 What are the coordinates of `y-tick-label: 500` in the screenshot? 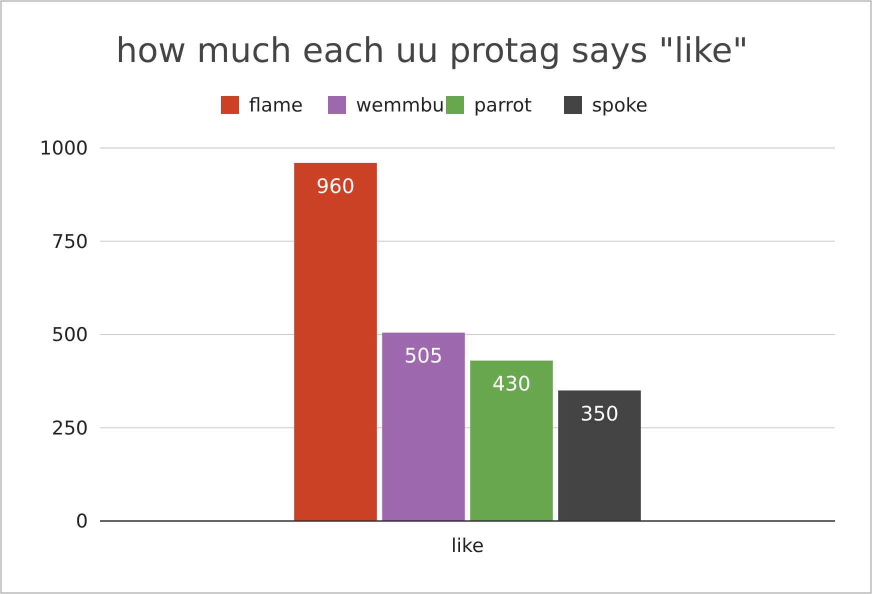 It's located at (70, 335).